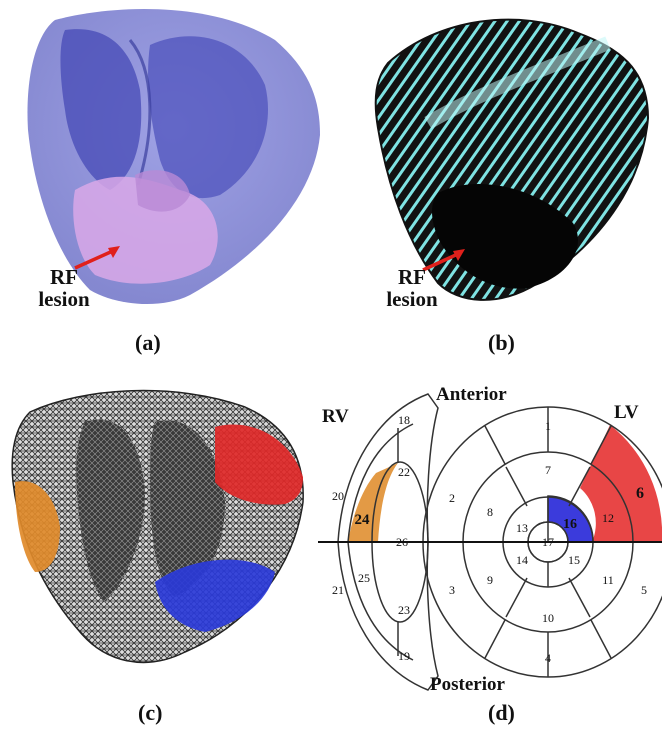 The image size is (662, 736). Describe the element at coordinates (452, 498) in the screenshot. I see `seg-2: 2` at that location.